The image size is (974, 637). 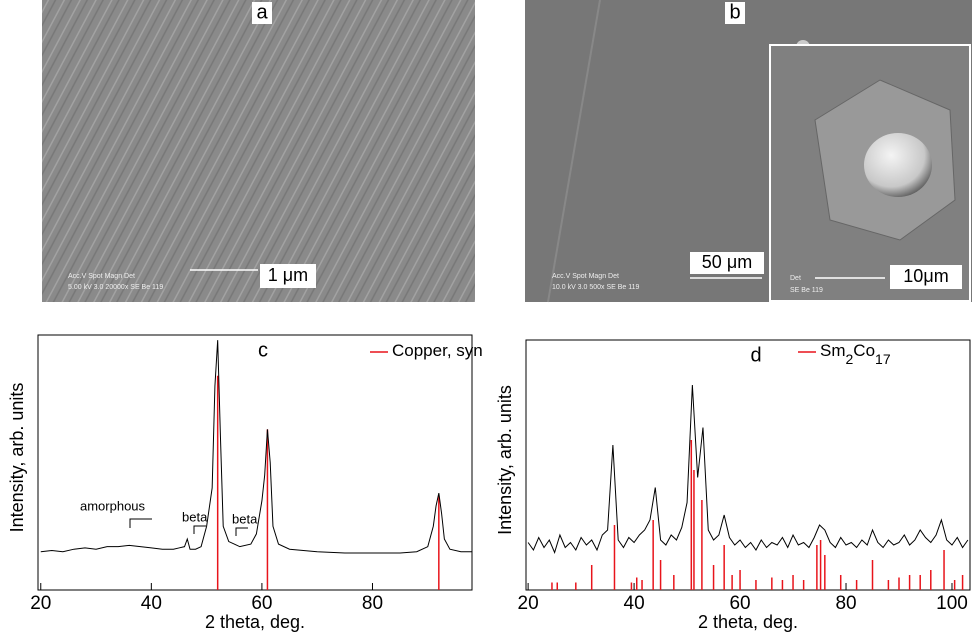 I want to click on scale-label: 50 μm, so click(x=727, y=262).